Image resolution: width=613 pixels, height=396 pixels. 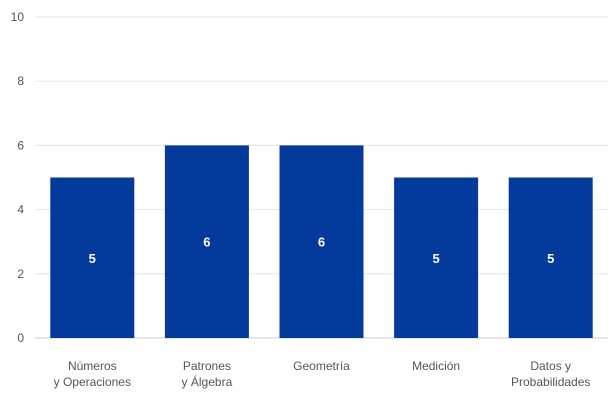 I want to click on x-category-label: y Operaciones, so click(x=92, y=382).